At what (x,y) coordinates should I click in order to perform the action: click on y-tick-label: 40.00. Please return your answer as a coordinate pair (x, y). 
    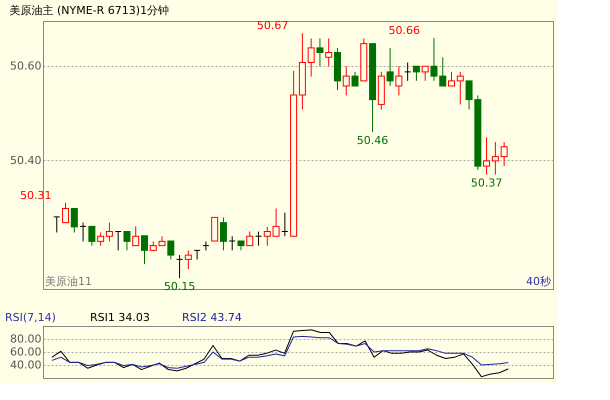
    Looking at the image, I should click on (26, 365).